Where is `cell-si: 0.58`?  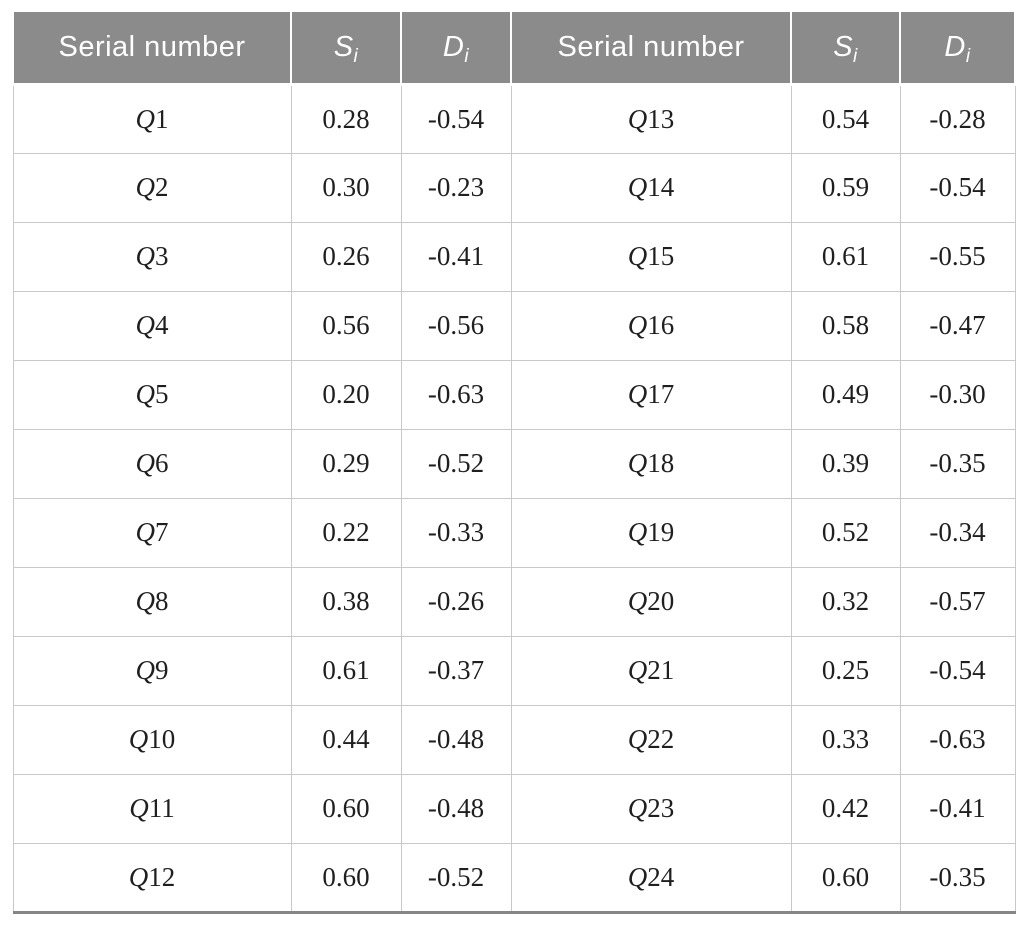 cell-si: 0.58 is located at coordinates (845, 325).